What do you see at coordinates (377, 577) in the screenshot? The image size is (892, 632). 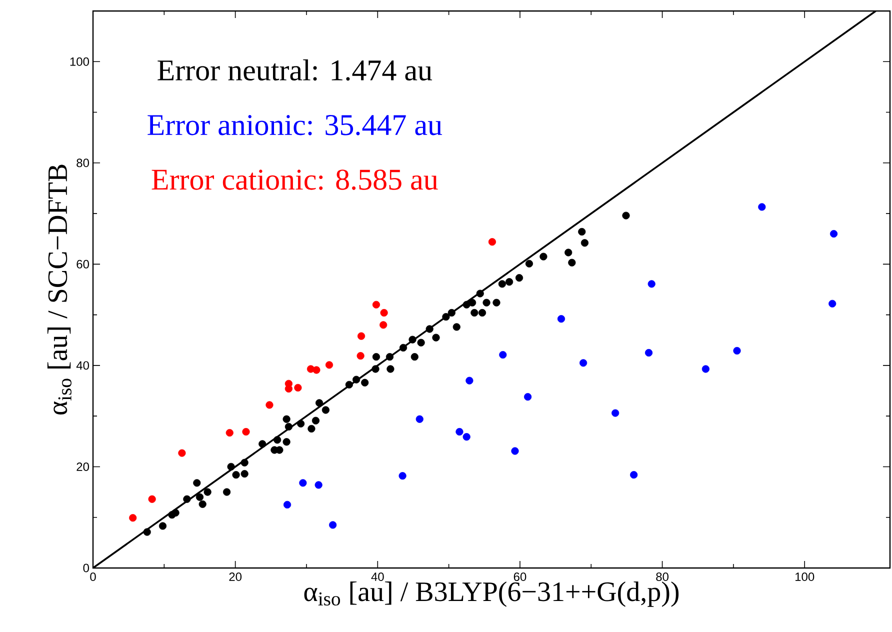 I see `x-tick-label: 40` at bounding box center [377, 577].